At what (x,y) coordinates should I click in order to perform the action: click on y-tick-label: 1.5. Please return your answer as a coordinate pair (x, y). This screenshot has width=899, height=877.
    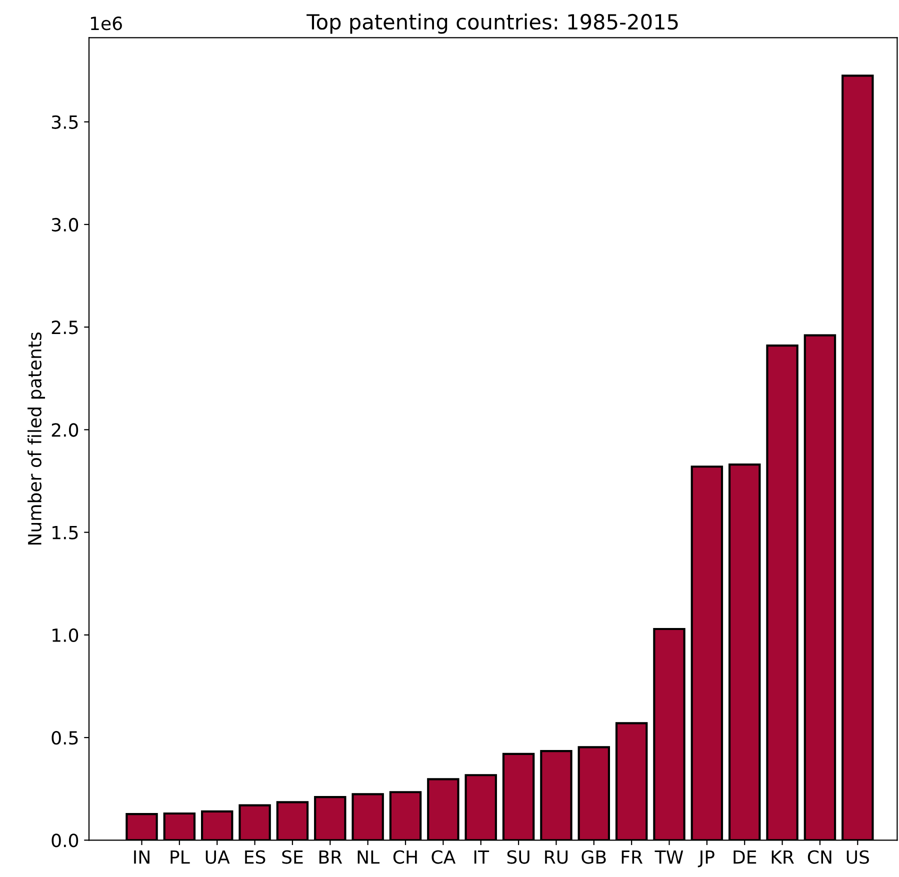
    Looking at the image, I should click on (65, 533).